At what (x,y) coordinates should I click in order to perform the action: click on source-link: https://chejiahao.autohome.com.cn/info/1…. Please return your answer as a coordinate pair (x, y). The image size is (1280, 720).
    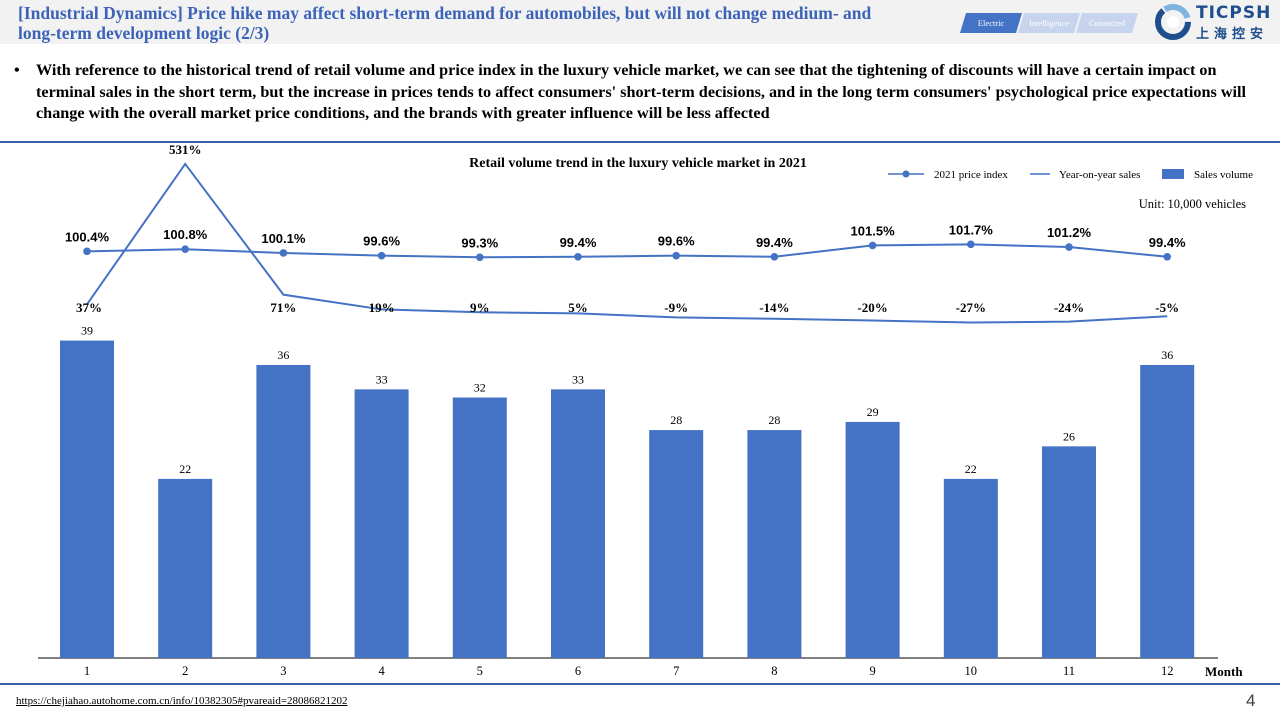
    Looking at the image, I should click on (182, 701).